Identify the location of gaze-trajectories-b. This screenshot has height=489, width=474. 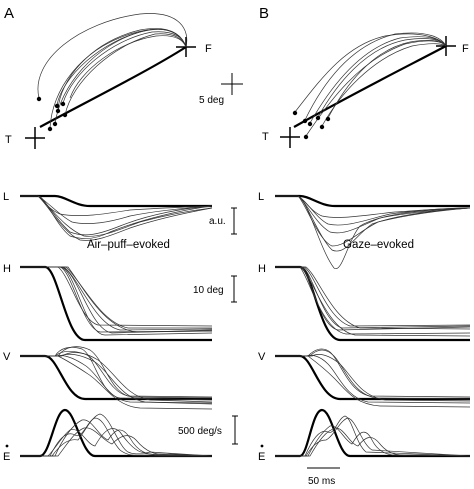
(370, 84).